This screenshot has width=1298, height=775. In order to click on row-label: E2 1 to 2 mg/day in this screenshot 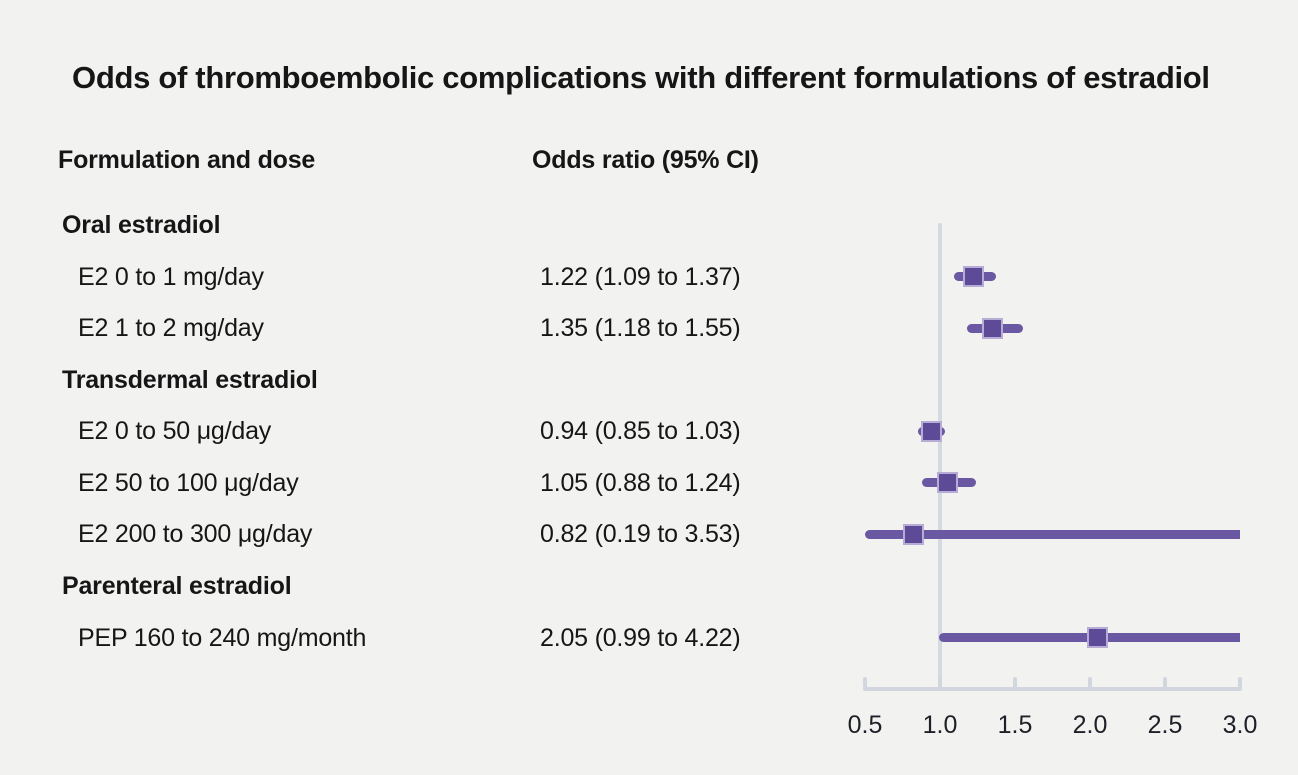, I will do `click(171, 328)`.